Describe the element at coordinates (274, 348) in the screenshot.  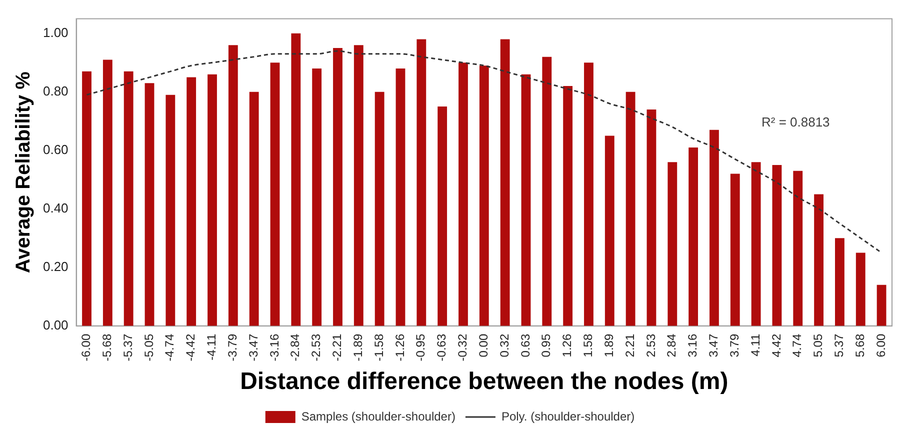
I see `x-tick-label: -3.16` at that location.